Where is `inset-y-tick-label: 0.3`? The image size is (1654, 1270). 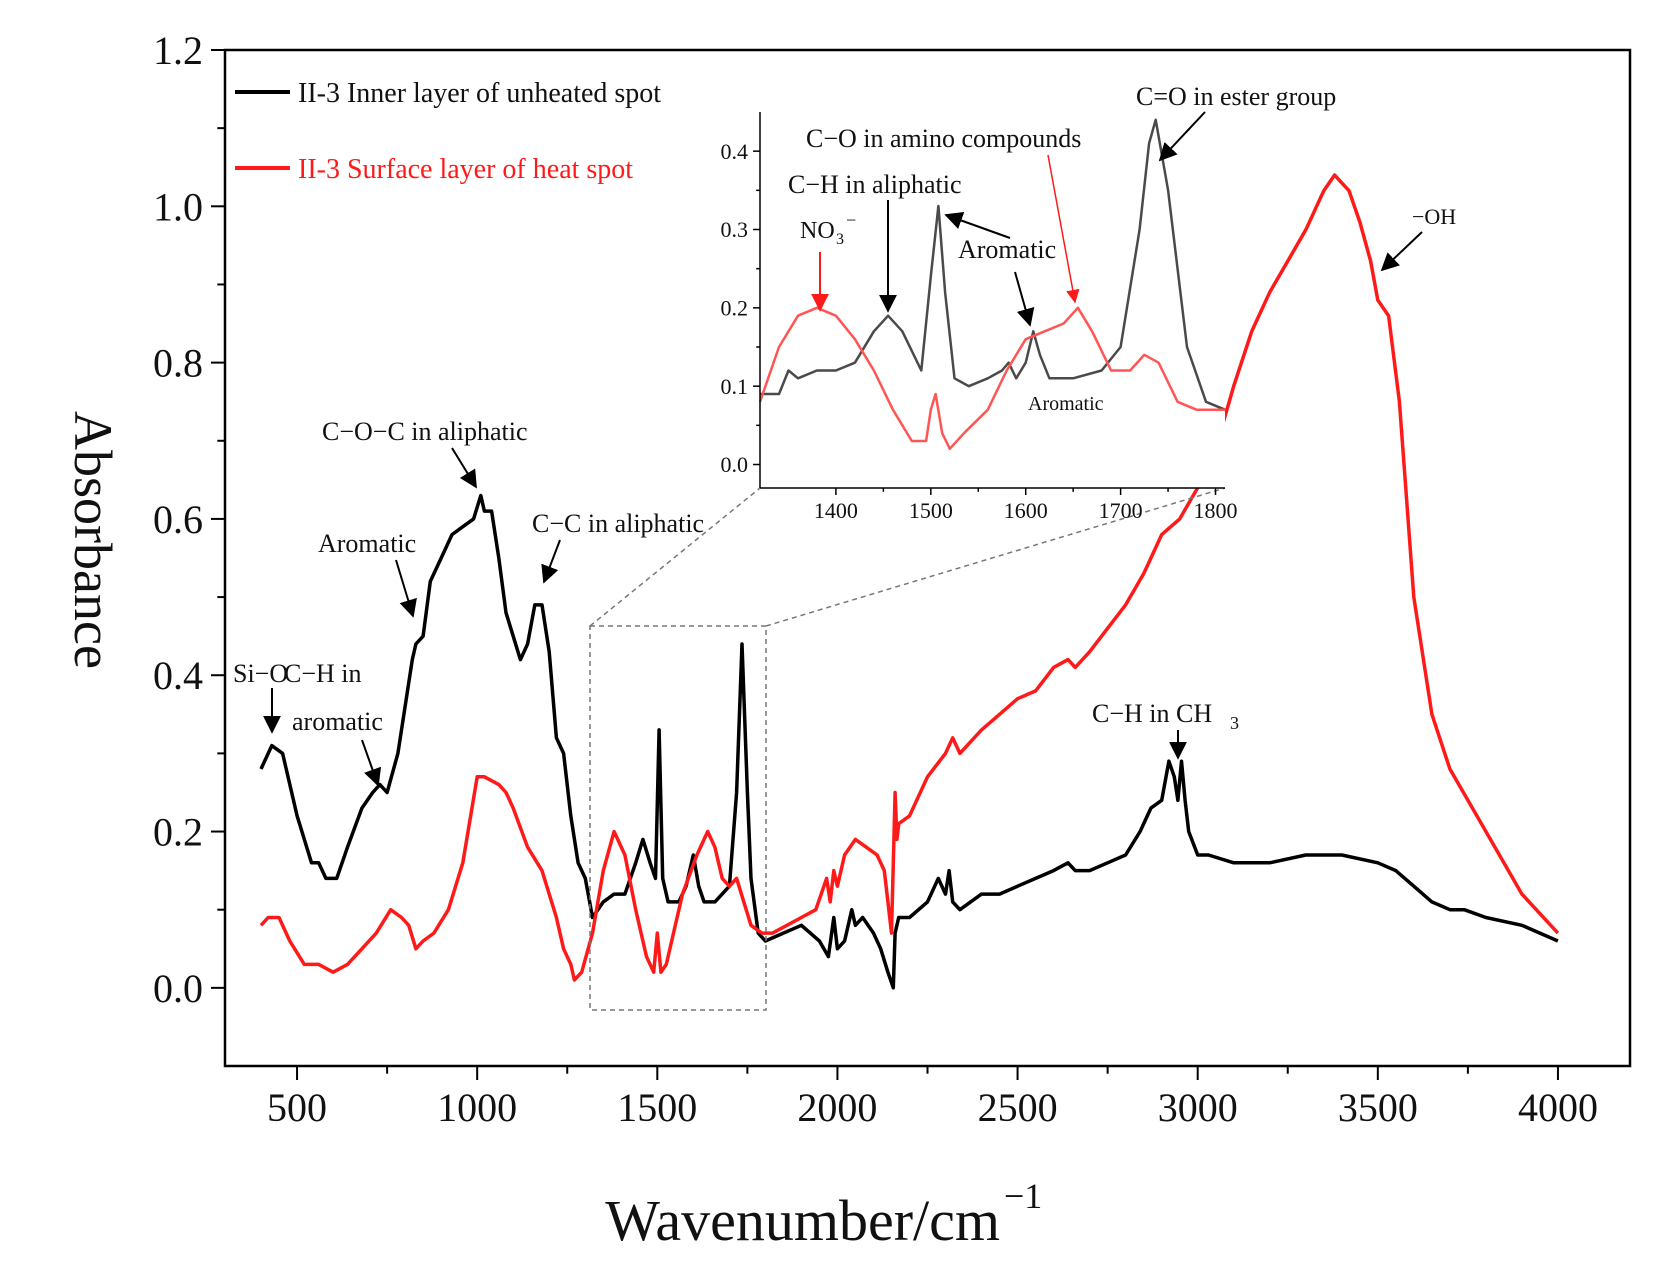
inset-y-tick-label: 0.3 is located at coordinates (735, 229).